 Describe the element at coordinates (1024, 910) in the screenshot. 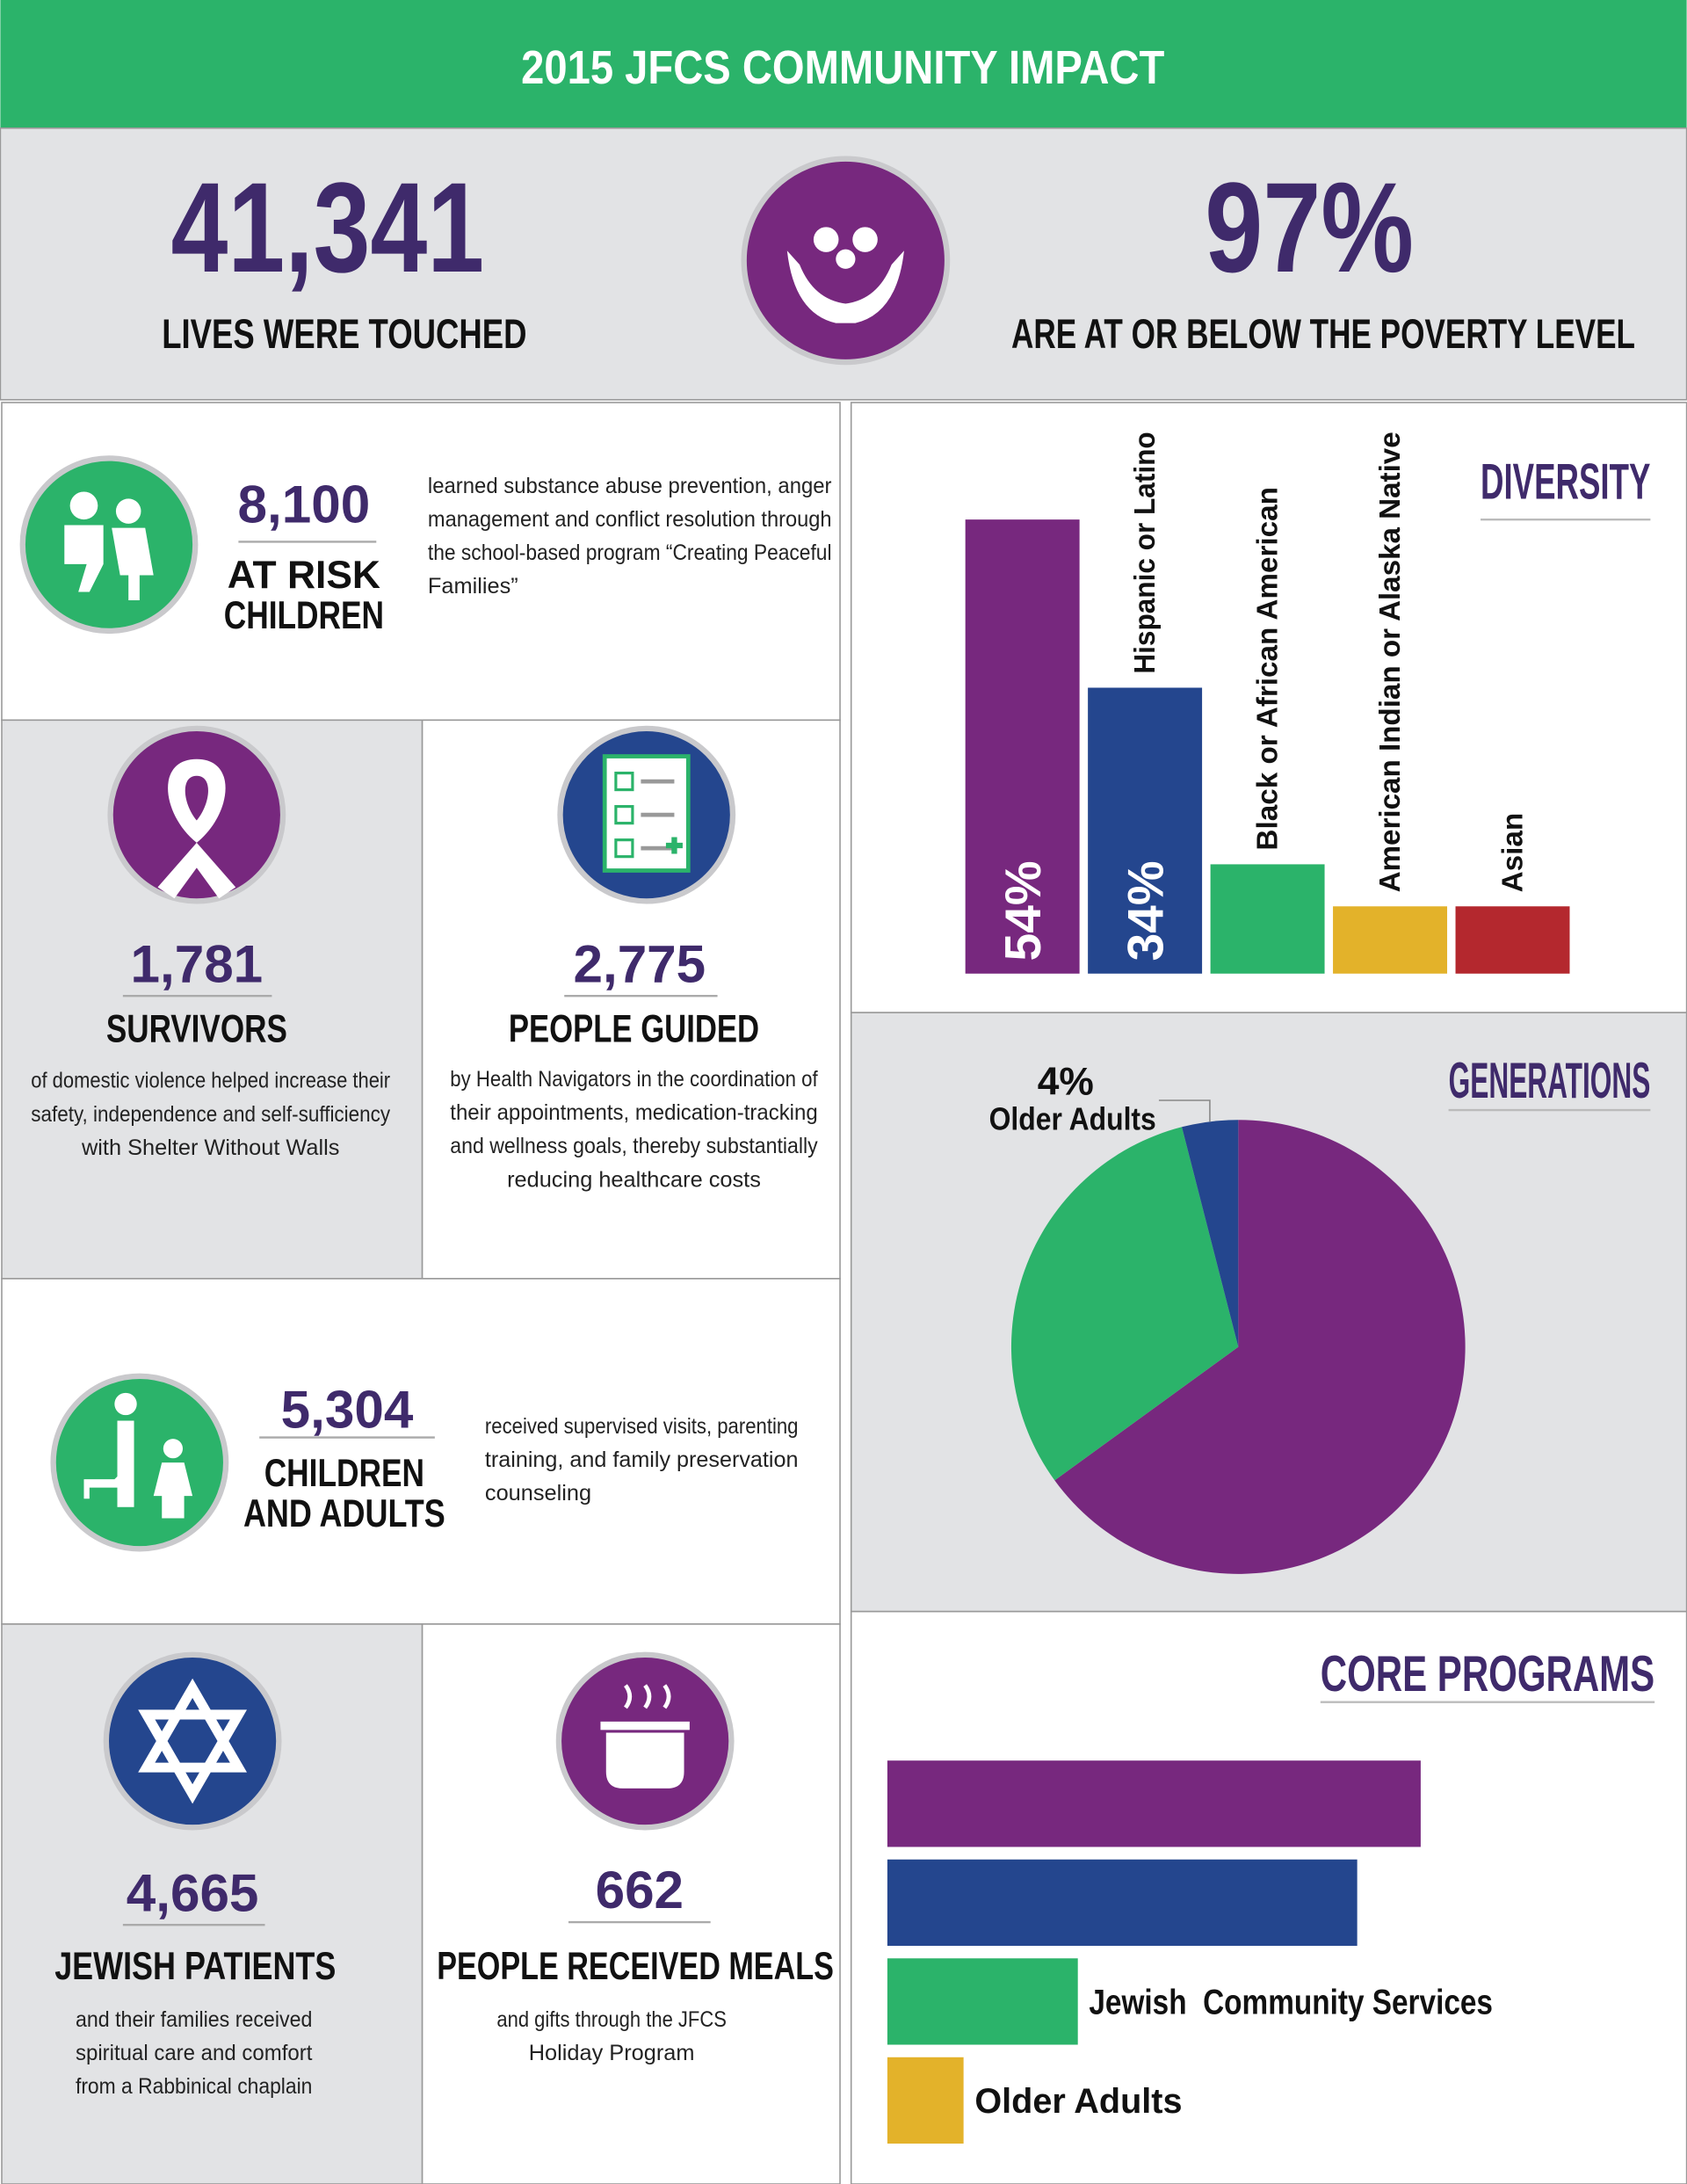

I see `value-label: 54%` at that location.